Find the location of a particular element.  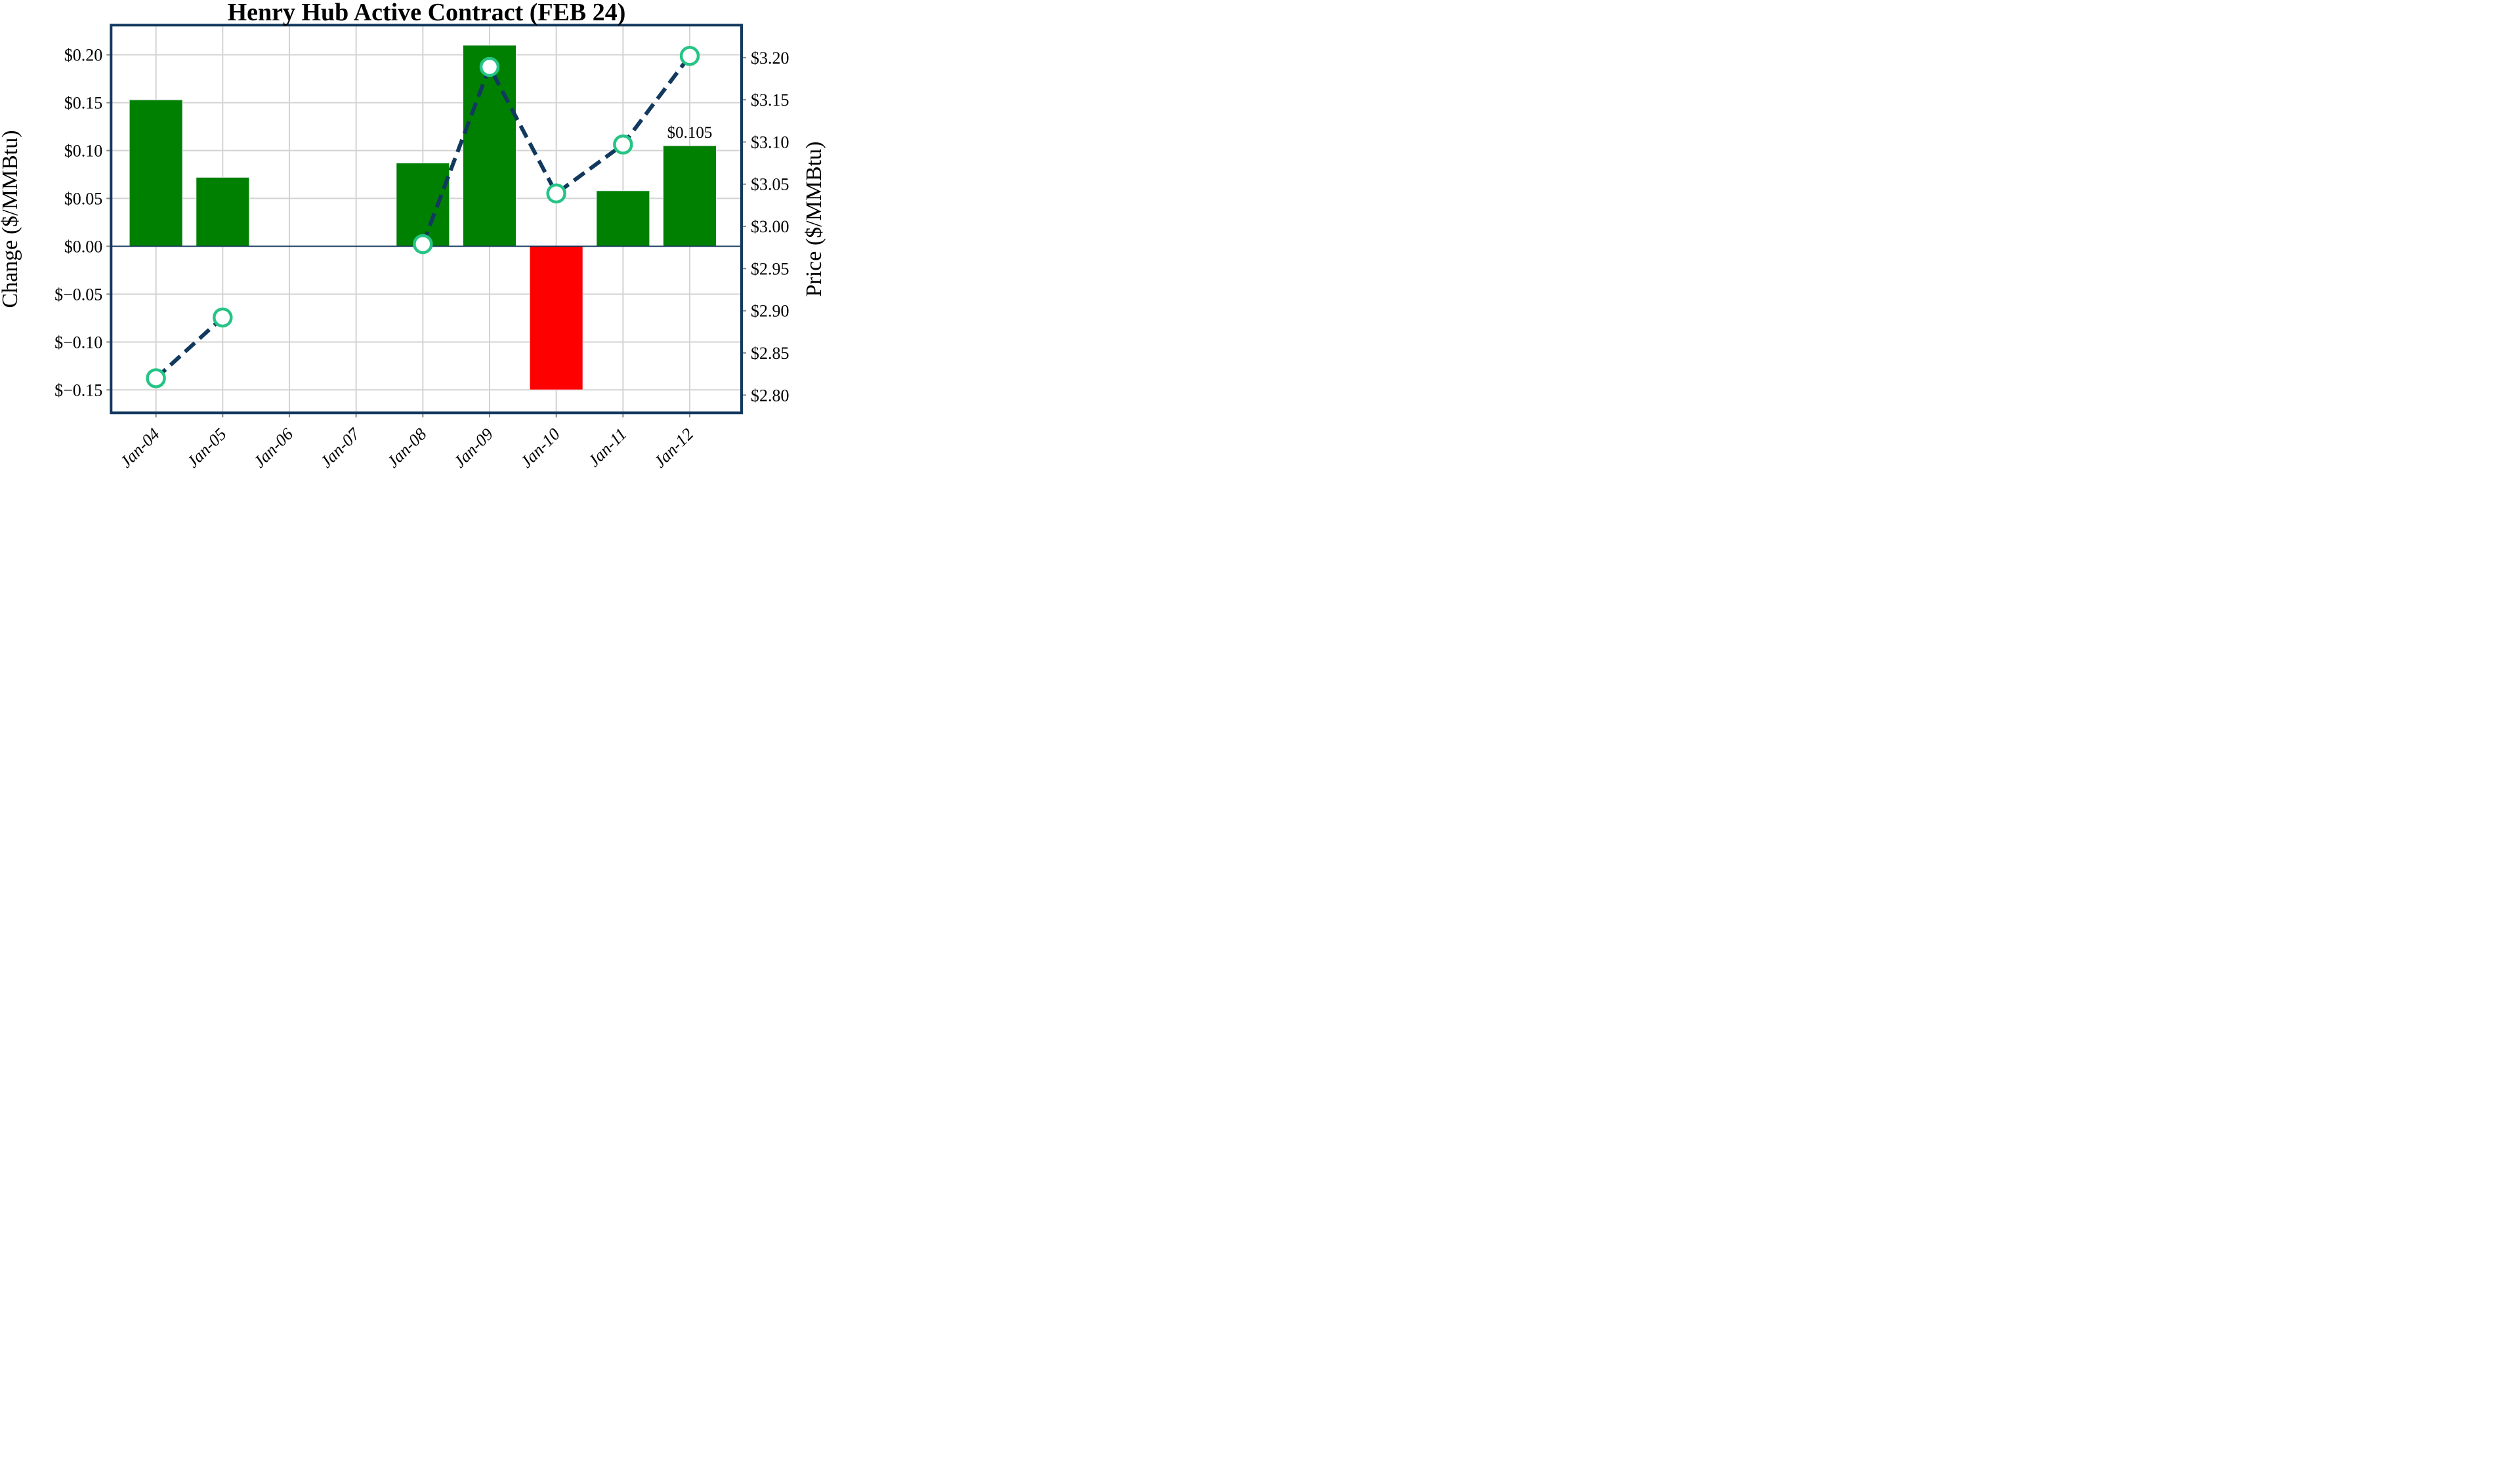

left-axis-label: Change ($/MMBtu) is located at coordinates (11, 219).